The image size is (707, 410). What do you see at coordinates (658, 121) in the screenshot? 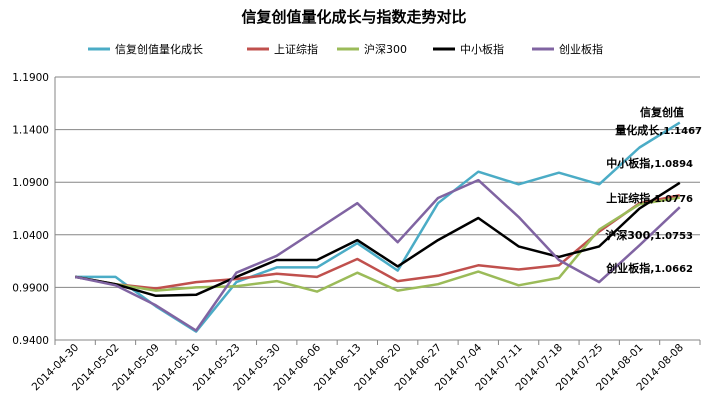
I see `end-annotation: 信复创值量化成长,1.1467` at bounding box center [658, 121].